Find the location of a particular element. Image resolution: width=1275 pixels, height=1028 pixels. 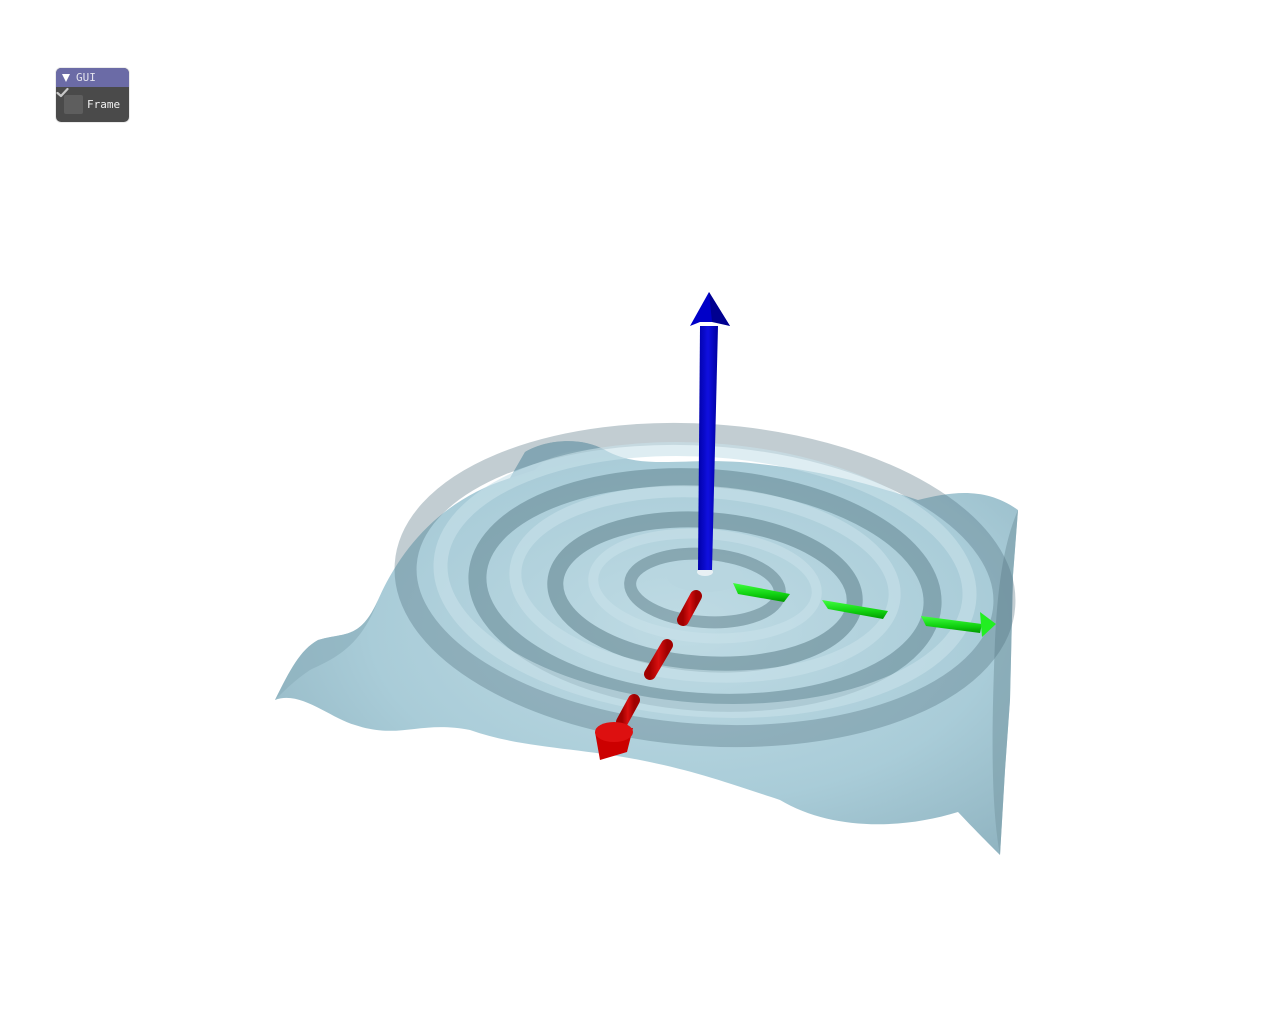

triangle-down-icon is located at coordinates (66, 77).